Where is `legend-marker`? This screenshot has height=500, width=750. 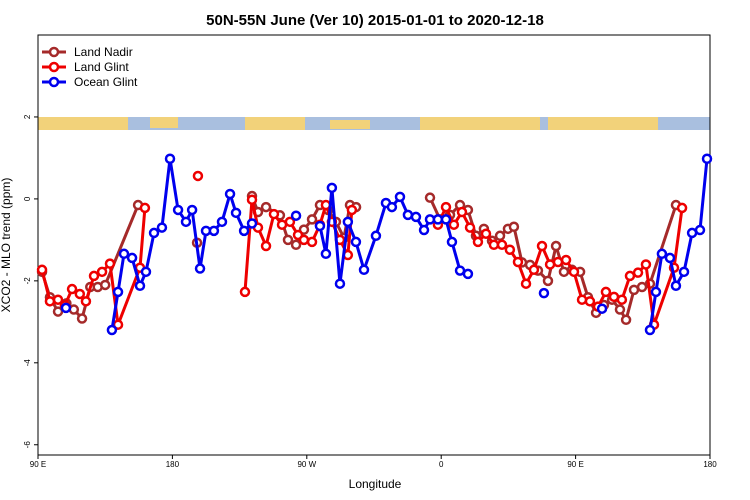 legend-marker is located at coordinates (54, 82).